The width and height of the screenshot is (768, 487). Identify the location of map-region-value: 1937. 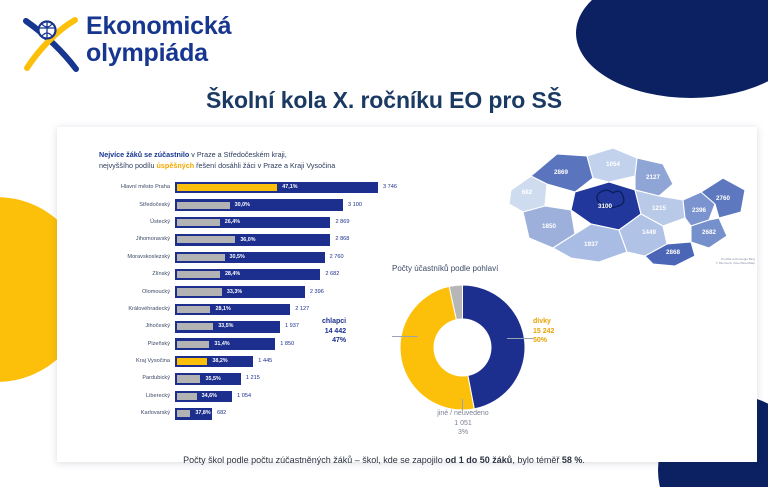
(591, 244).